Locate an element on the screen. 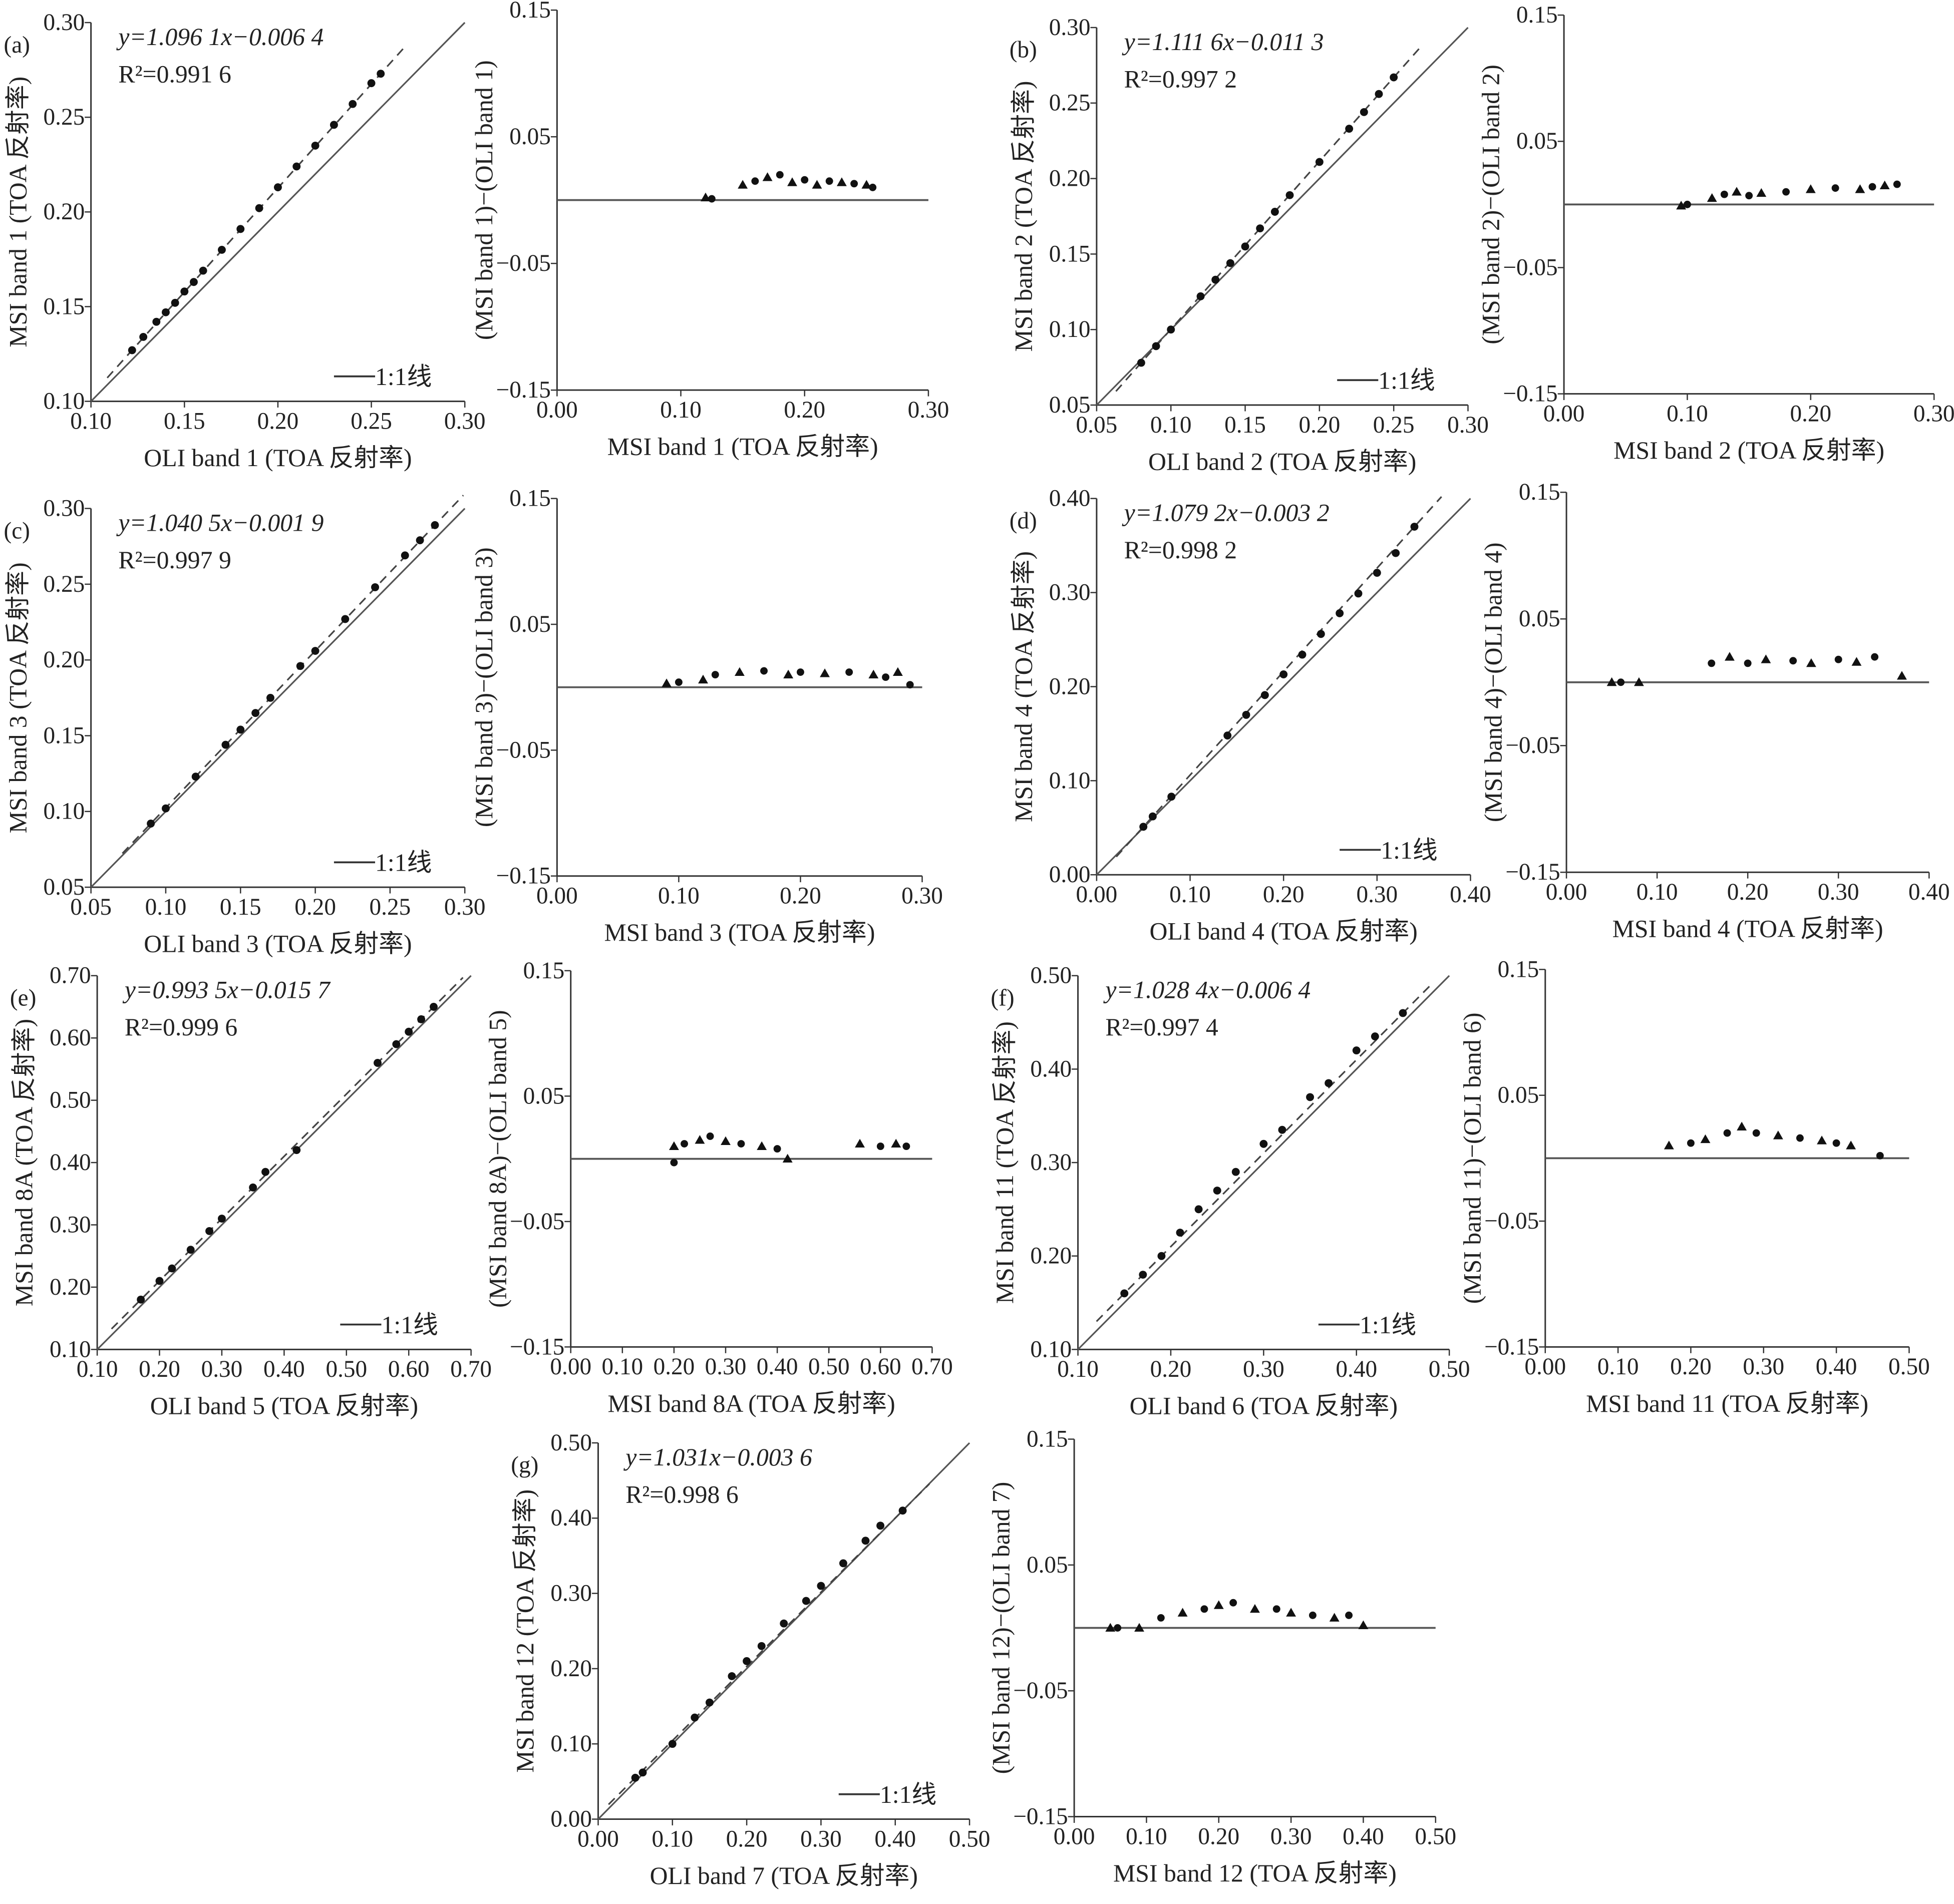 The width and height of the screenshot is (1954, 1904). x-tick-label: 0.00 is located at coordinates (1545, 1367).